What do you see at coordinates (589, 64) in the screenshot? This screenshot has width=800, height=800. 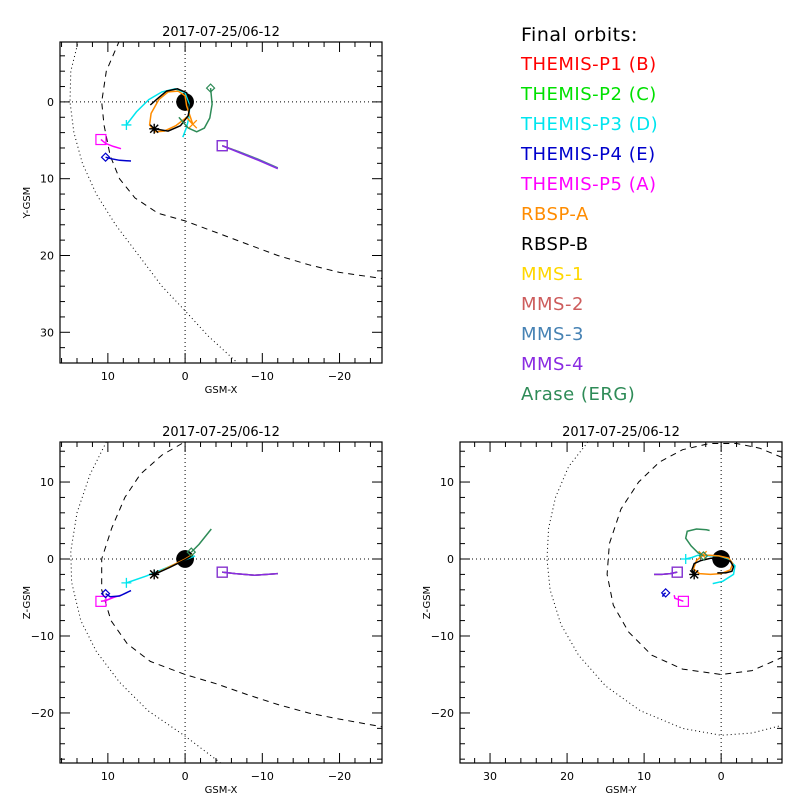 I see `legend-item: THEMIS-P1 (B)` at bounding box center [589, 64].